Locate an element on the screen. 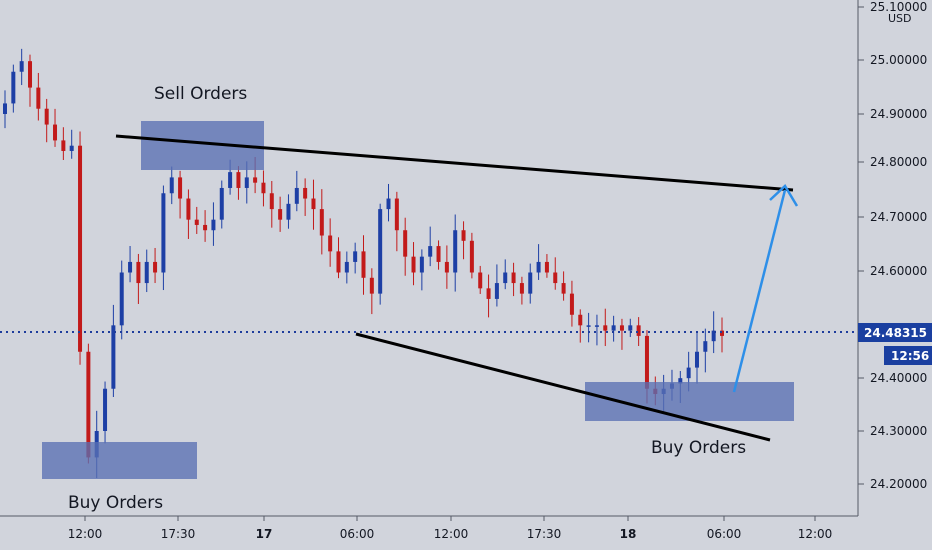 The image size is (932, 550). y-tick-label: 25.10000 is located at coordinates (898, 7).